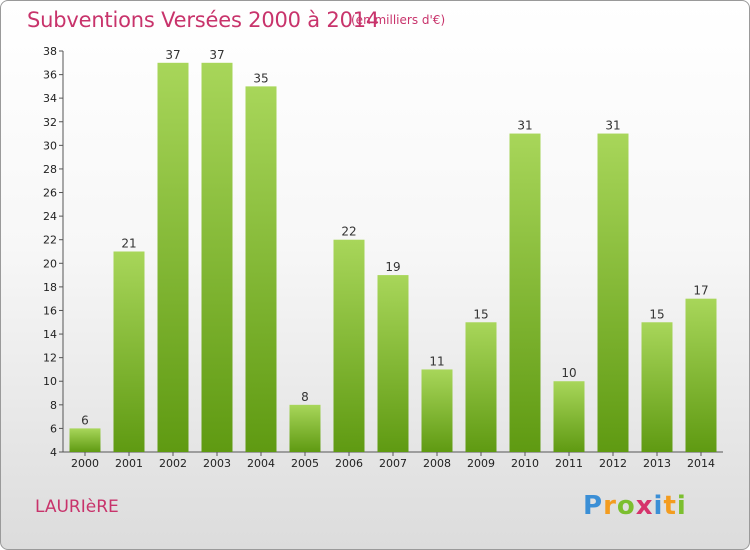 Image resolution: width=750 pixels, height=550 pixels. I want to click on x-tick-label: 2001, so click(129, 463).